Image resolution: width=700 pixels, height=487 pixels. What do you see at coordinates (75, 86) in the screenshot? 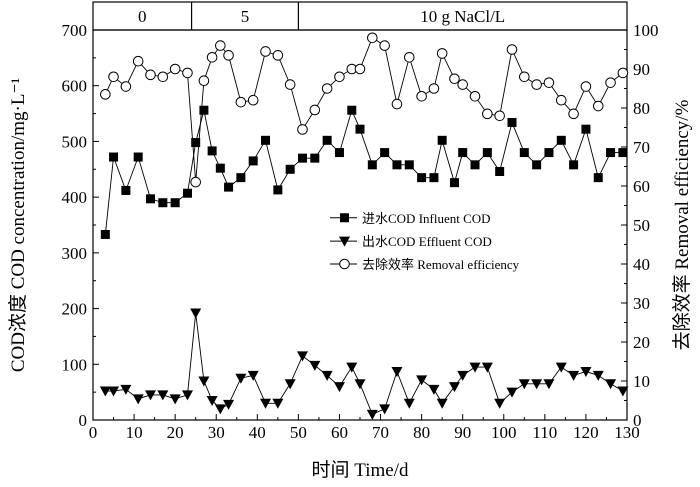
I see `y-tick-label: 600` at bounding box center [75, 86].